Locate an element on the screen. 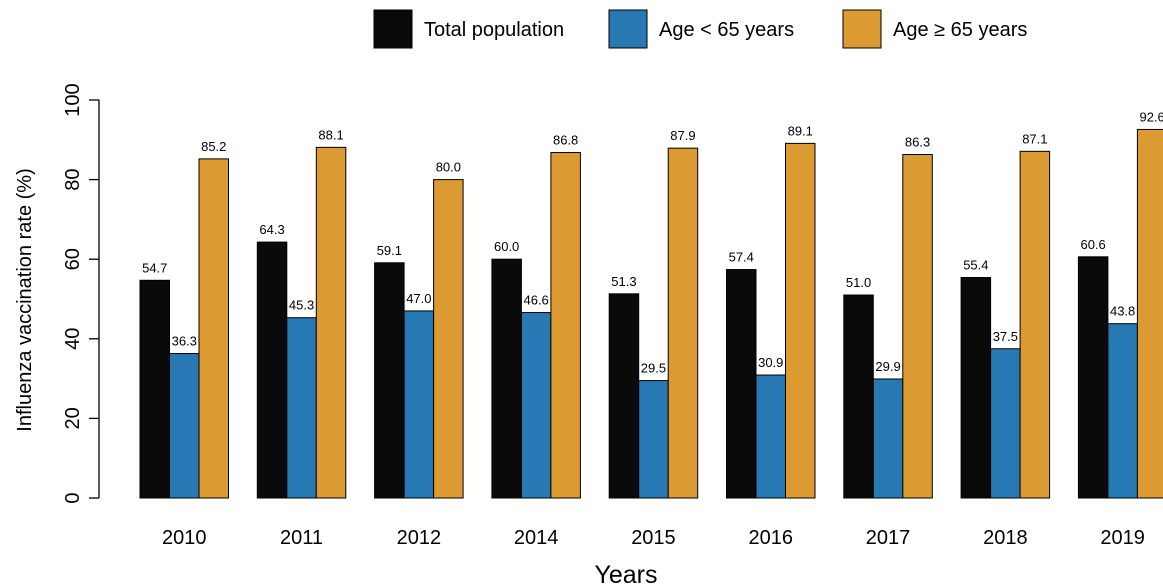 The width and height of the screenshot is (1163, 586). data-label: 30.9 is located at coordinates (770, 362).